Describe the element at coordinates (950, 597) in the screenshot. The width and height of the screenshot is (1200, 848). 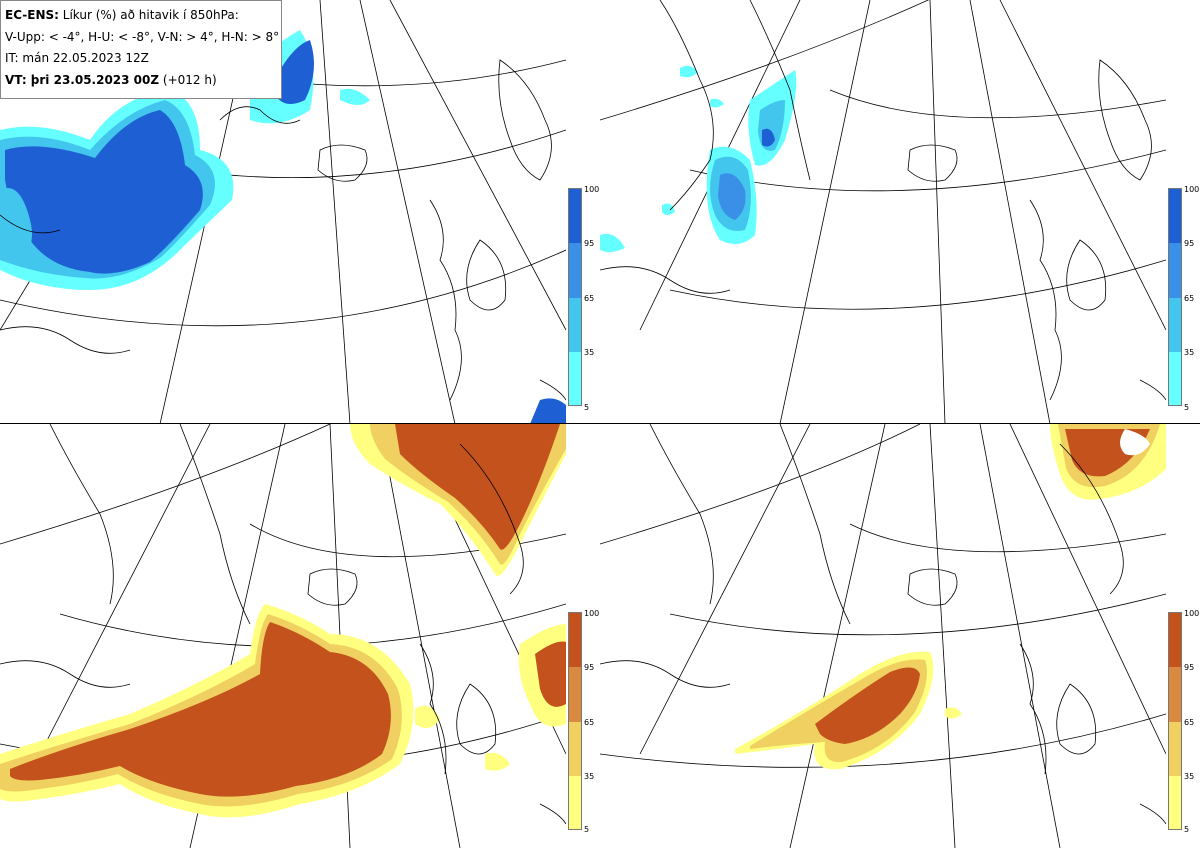
I see `warm-probability-field` at that location.